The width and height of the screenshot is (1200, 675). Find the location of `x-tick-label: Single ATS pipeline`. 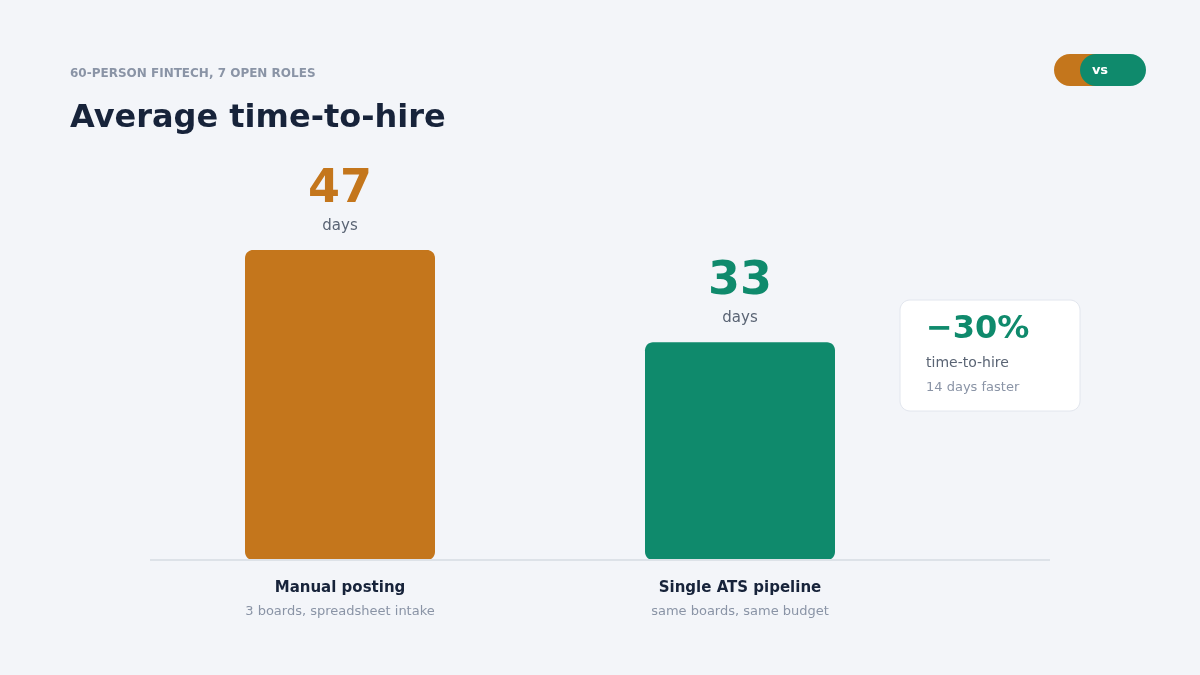

x-tick-label: Single ATS pipeline is located at coordinates (740, 587).